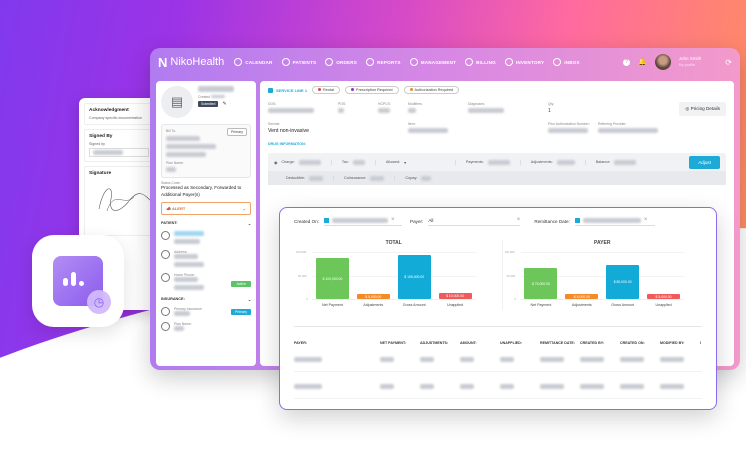 Image resolution: width=746 pixels, height=473 pixels. What do you see at coordinates (486, 62) in the screenshot?
I see `nav-label: BILLING` at bounding box center [486, 62].